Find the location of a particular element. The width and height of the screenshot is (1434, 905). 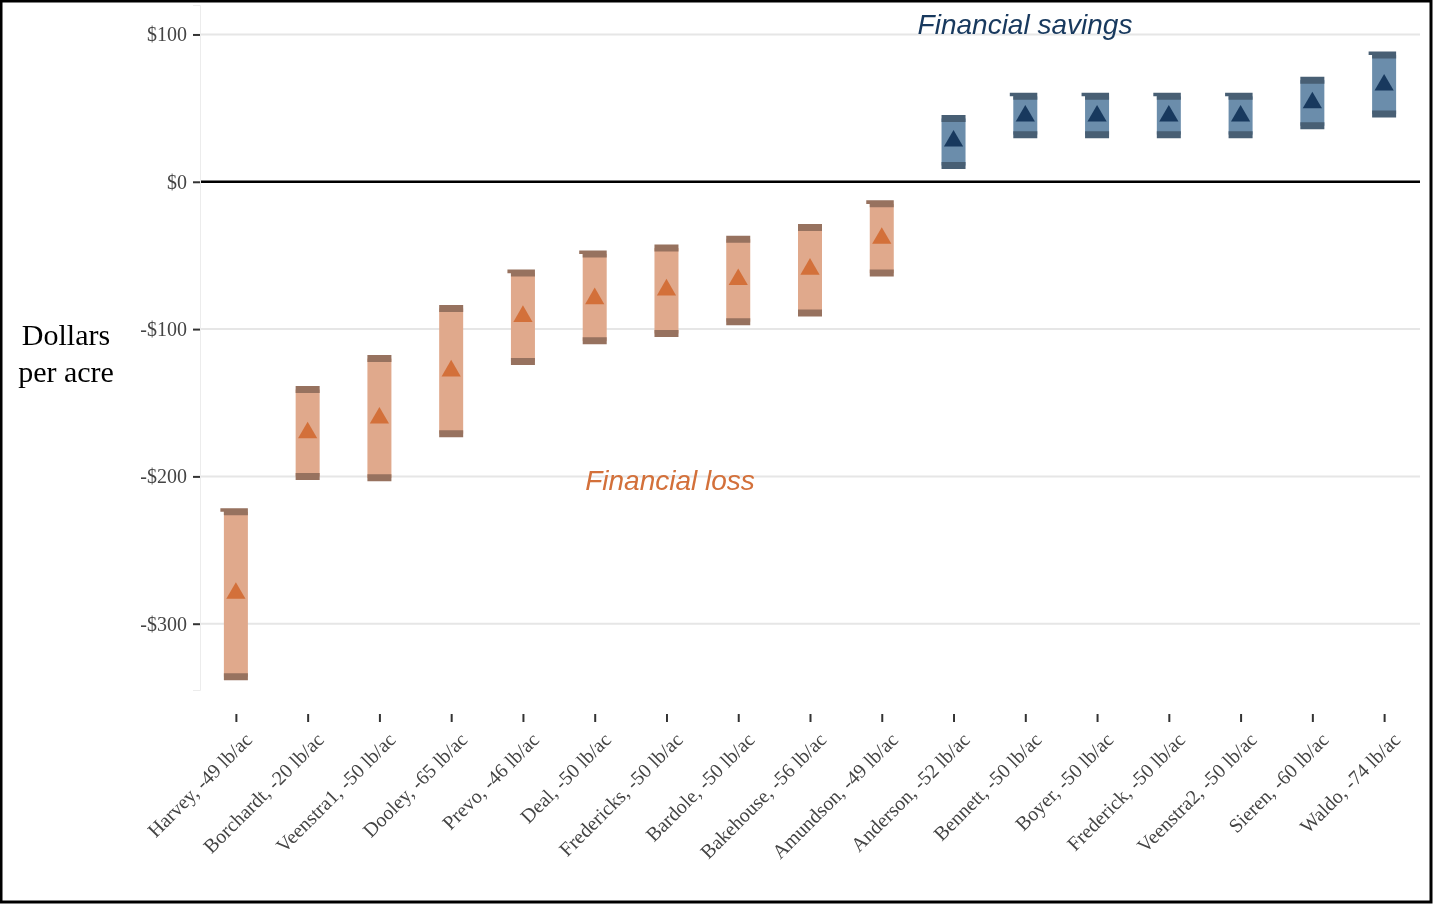

y-tick-label: -$100 is located at coordinates (163, 328).